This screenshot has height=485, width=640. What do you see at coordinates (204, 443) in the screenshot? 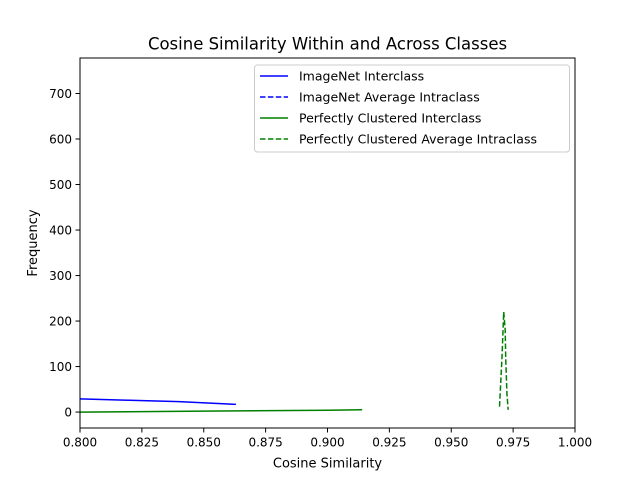
I see `x-tick-label: 0.850` at bounding box center [204, 443].